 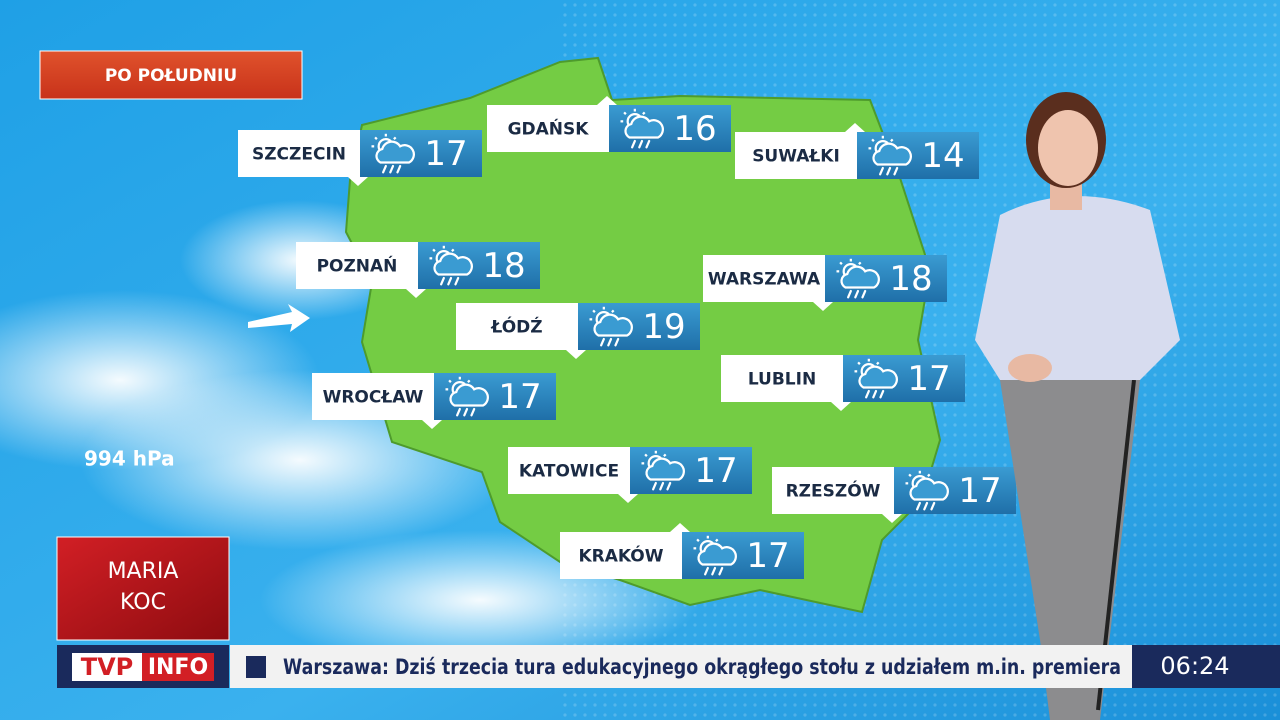 I want to click on logo-tvp: TVP, so click(x=107, y=667).